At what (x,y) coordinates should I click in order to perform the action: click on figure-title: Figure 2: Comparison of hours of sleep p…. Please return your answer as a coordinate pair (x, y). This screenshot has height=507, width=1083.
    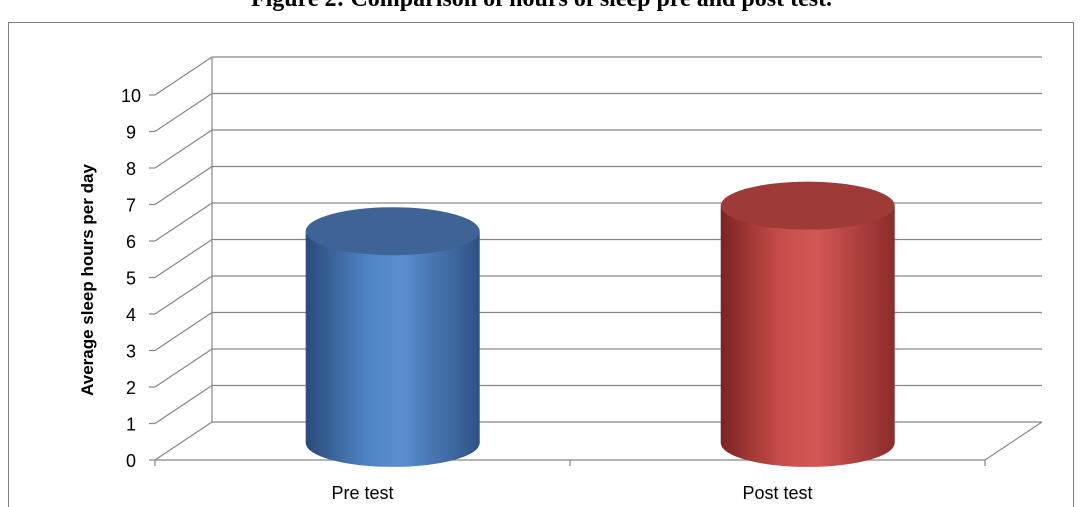
    Looking at the image, I should click on (541, 6).